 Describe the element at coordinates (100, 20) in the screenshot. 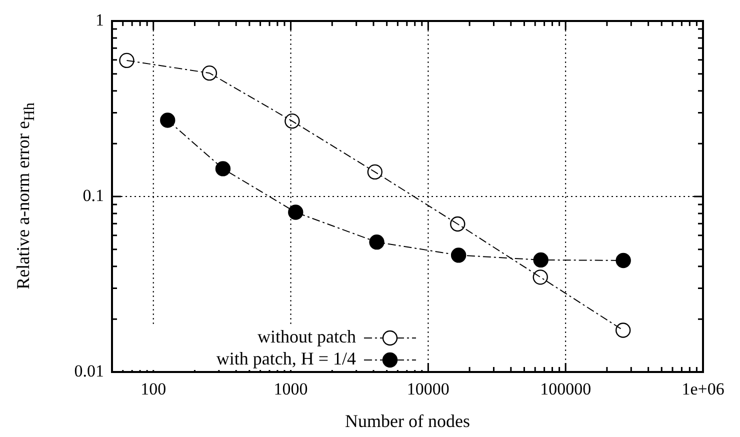

I see `y-tick-label: 1` at that location.